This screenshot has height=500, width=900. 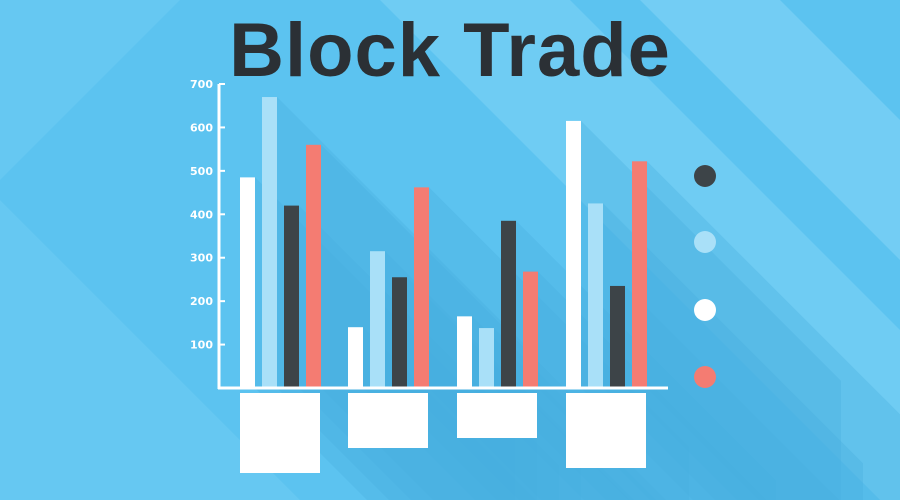 What do you see at coordinates (201, 301) in the screenshot?
I see `y-tick-label: 200` at bounding box center [201, 301].